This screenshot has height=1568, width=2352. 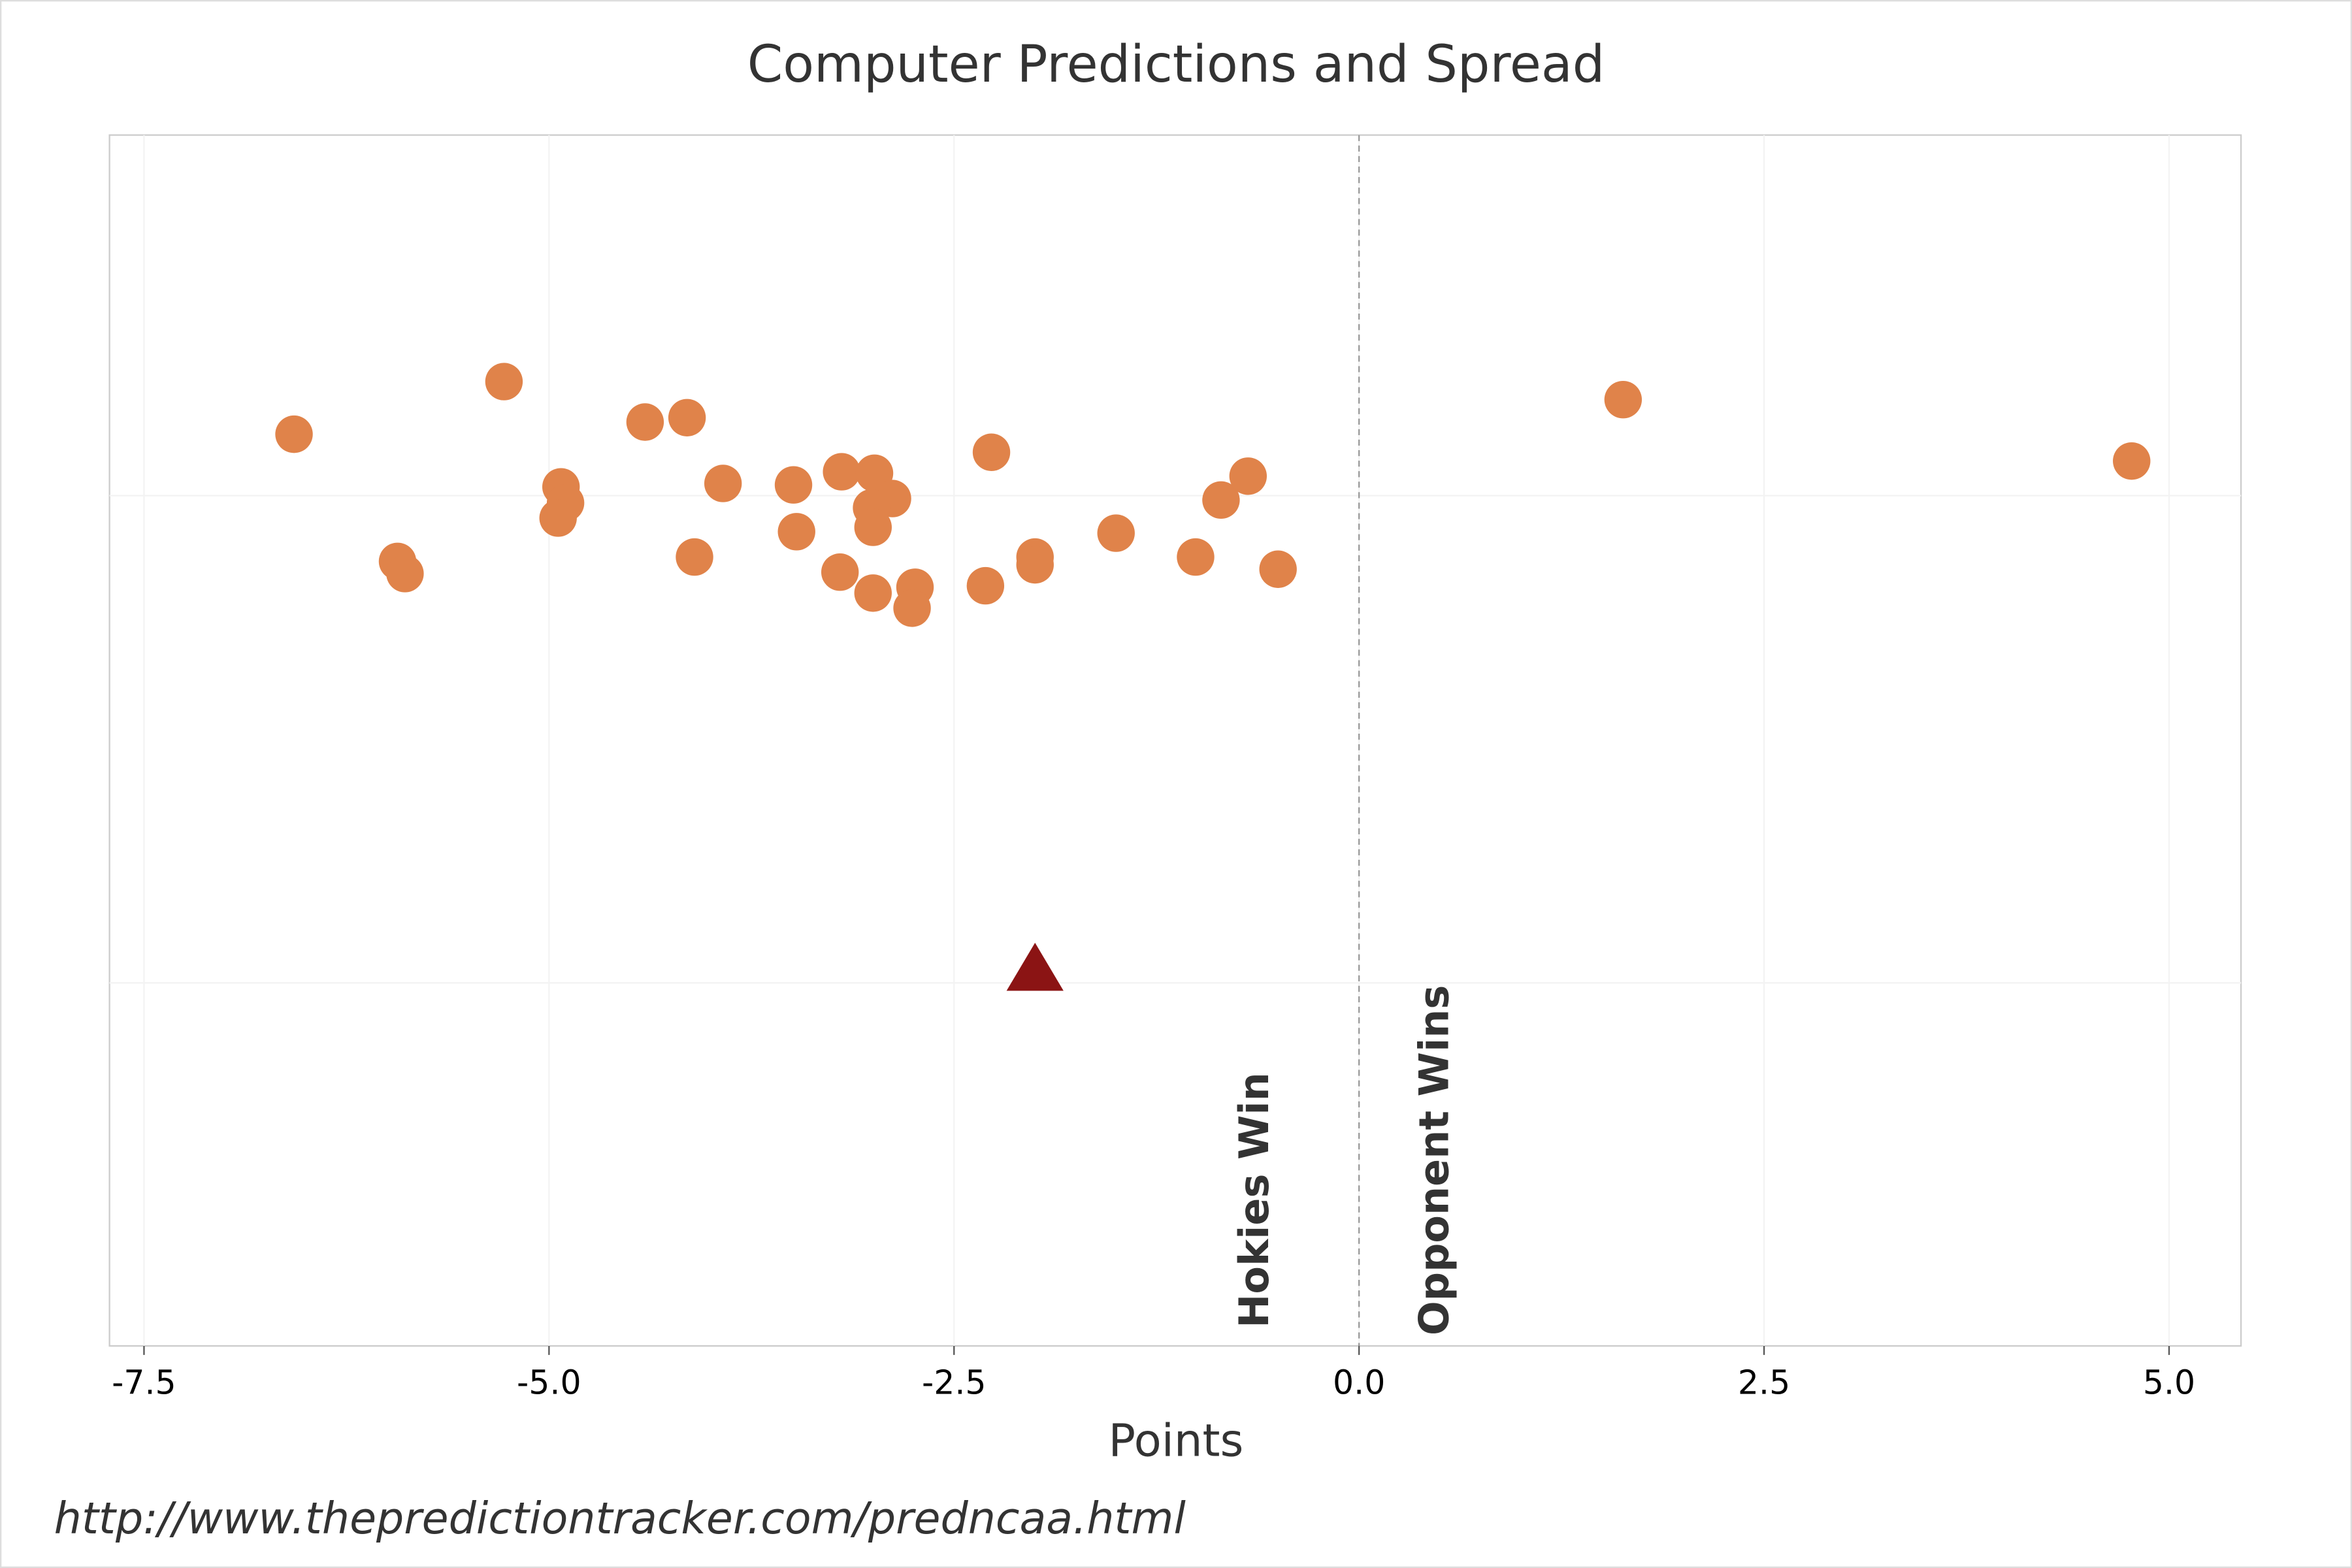 What do you see at coordinates (144, 1382) in the screenshot?
I see `x-tick-label: -7.5` at bounding box center [144, 1382].